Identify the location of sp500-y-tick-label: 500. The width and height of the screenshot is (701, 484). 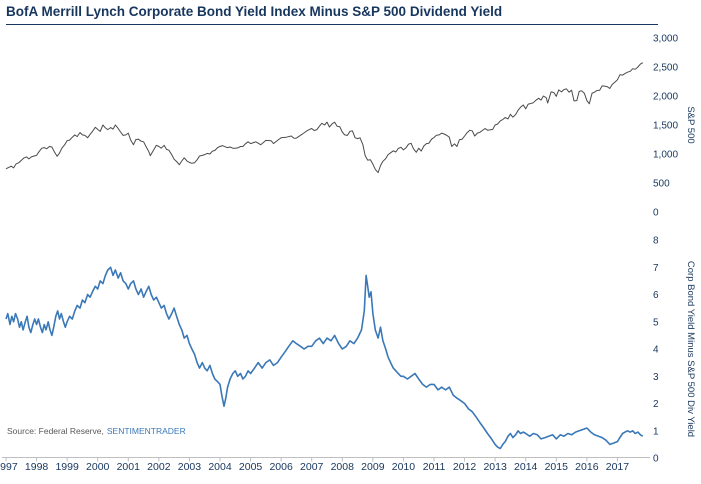
(661, 184).